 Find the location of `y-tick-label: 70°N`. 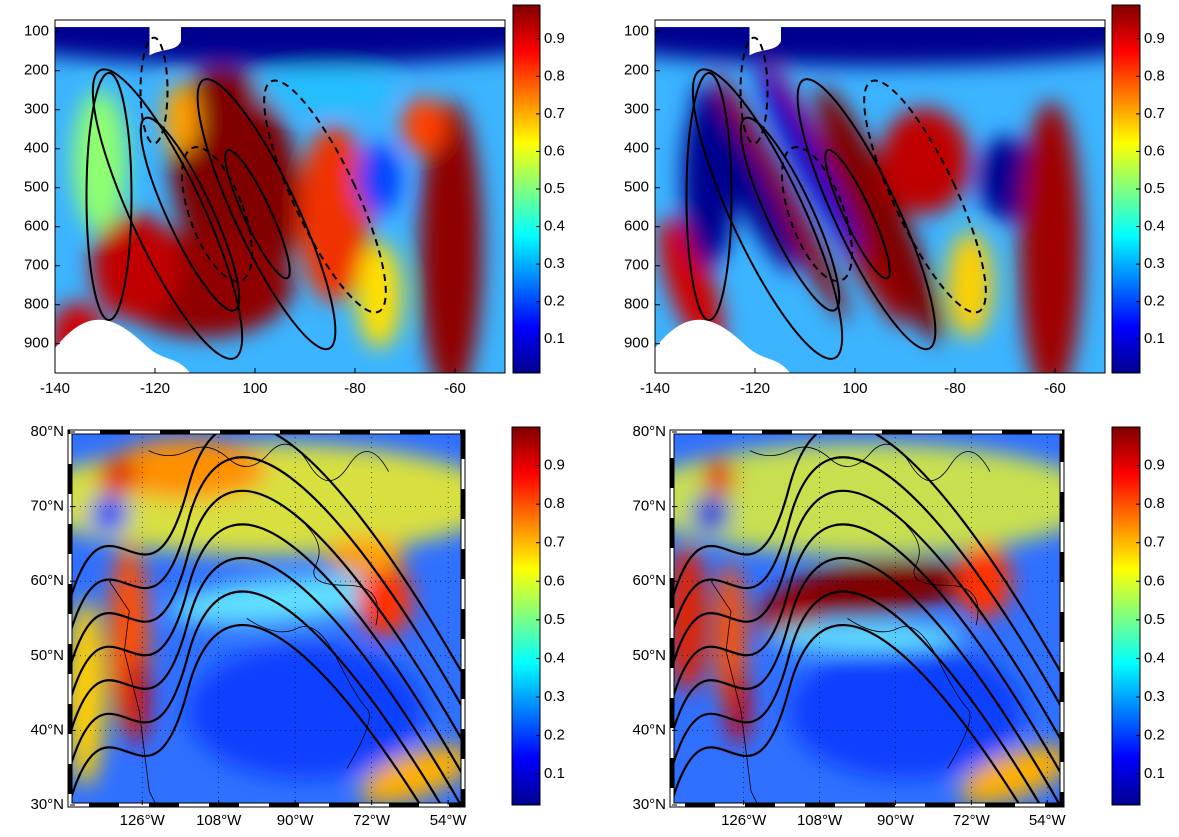

y-tick-label: 70°N is located at coordinates (649, 506).